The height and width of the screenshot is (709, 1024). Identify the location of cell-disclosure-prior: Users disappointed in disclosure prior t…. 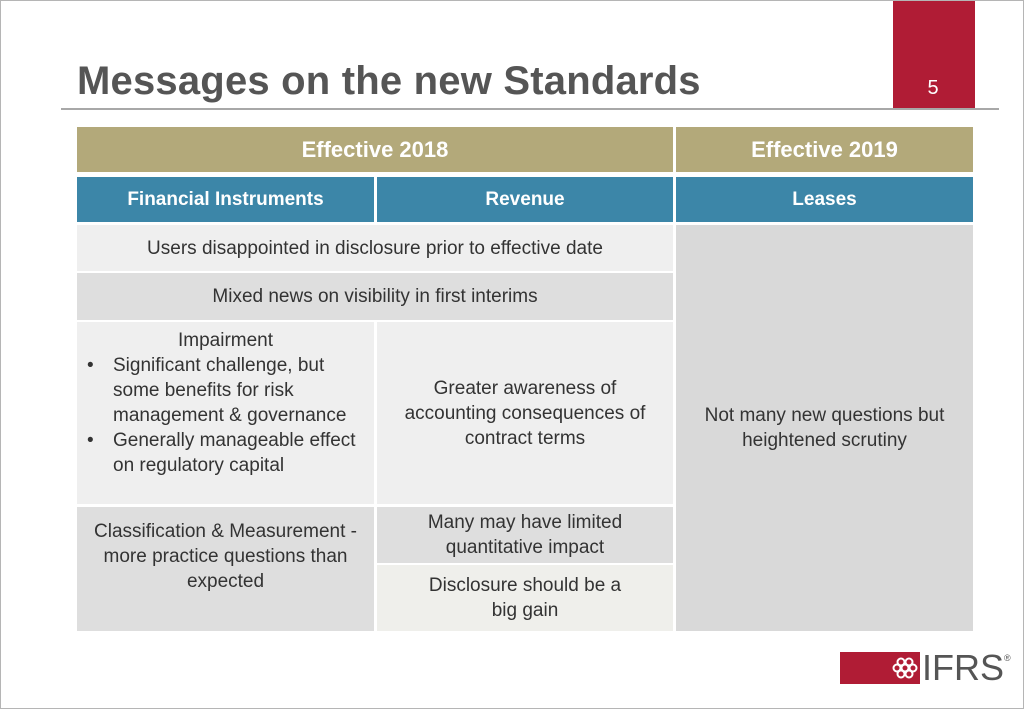
(375, 248).